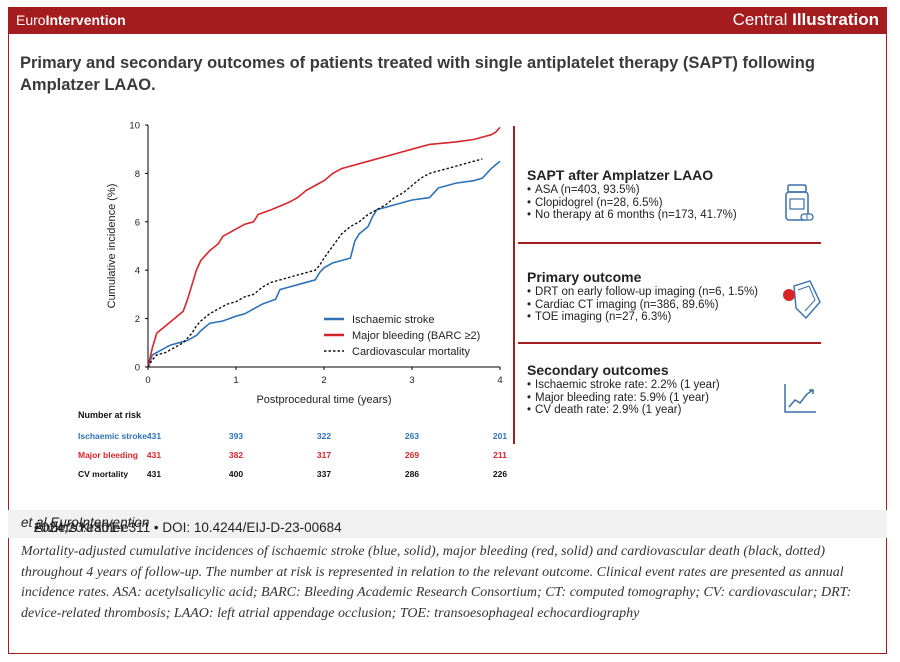  Describe the element at coordinates (137, 368) in the screenshot. I see `y-tick-label: 0` at that location.